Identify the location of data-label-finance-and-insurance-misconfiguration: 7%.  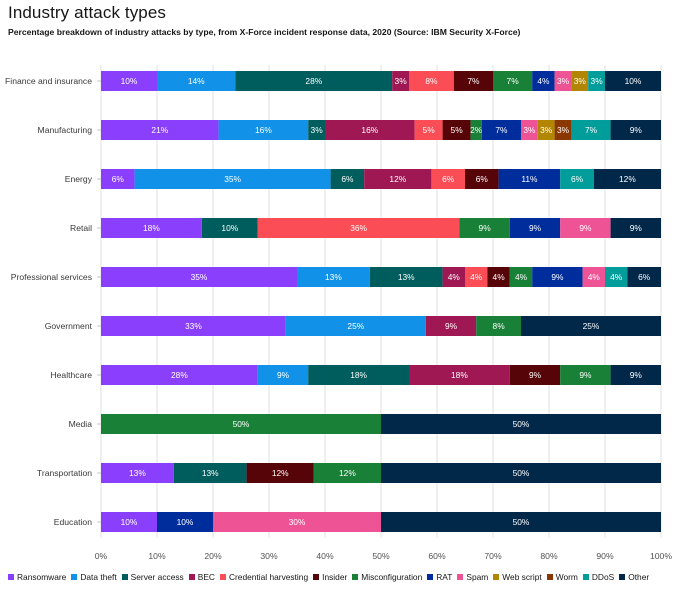
(513, 81).